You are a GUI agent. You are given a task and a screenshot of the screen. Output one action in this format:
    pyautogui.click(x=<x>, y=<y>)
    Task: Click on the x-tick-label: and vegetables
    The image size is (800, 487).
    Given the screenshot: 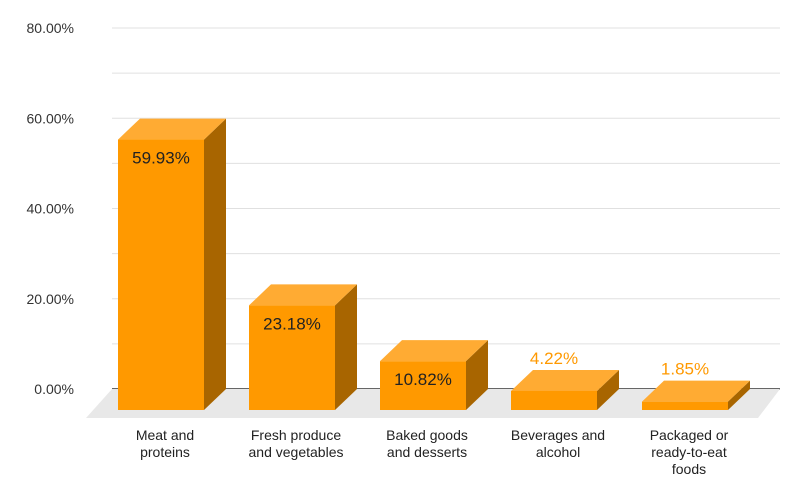 What is the action you would take?
    pyautogui.click(x=296, y=452)
    